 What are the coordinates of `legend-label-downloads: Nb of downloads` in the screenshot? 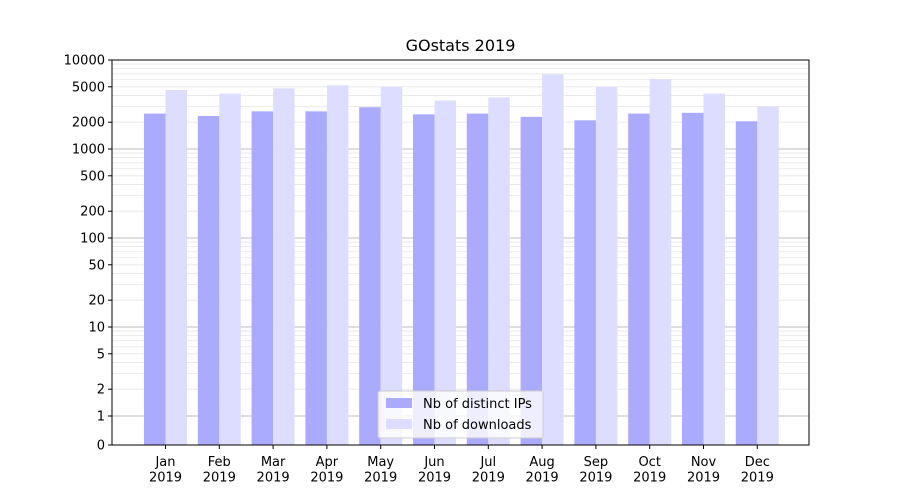 It's located at (477, 425).